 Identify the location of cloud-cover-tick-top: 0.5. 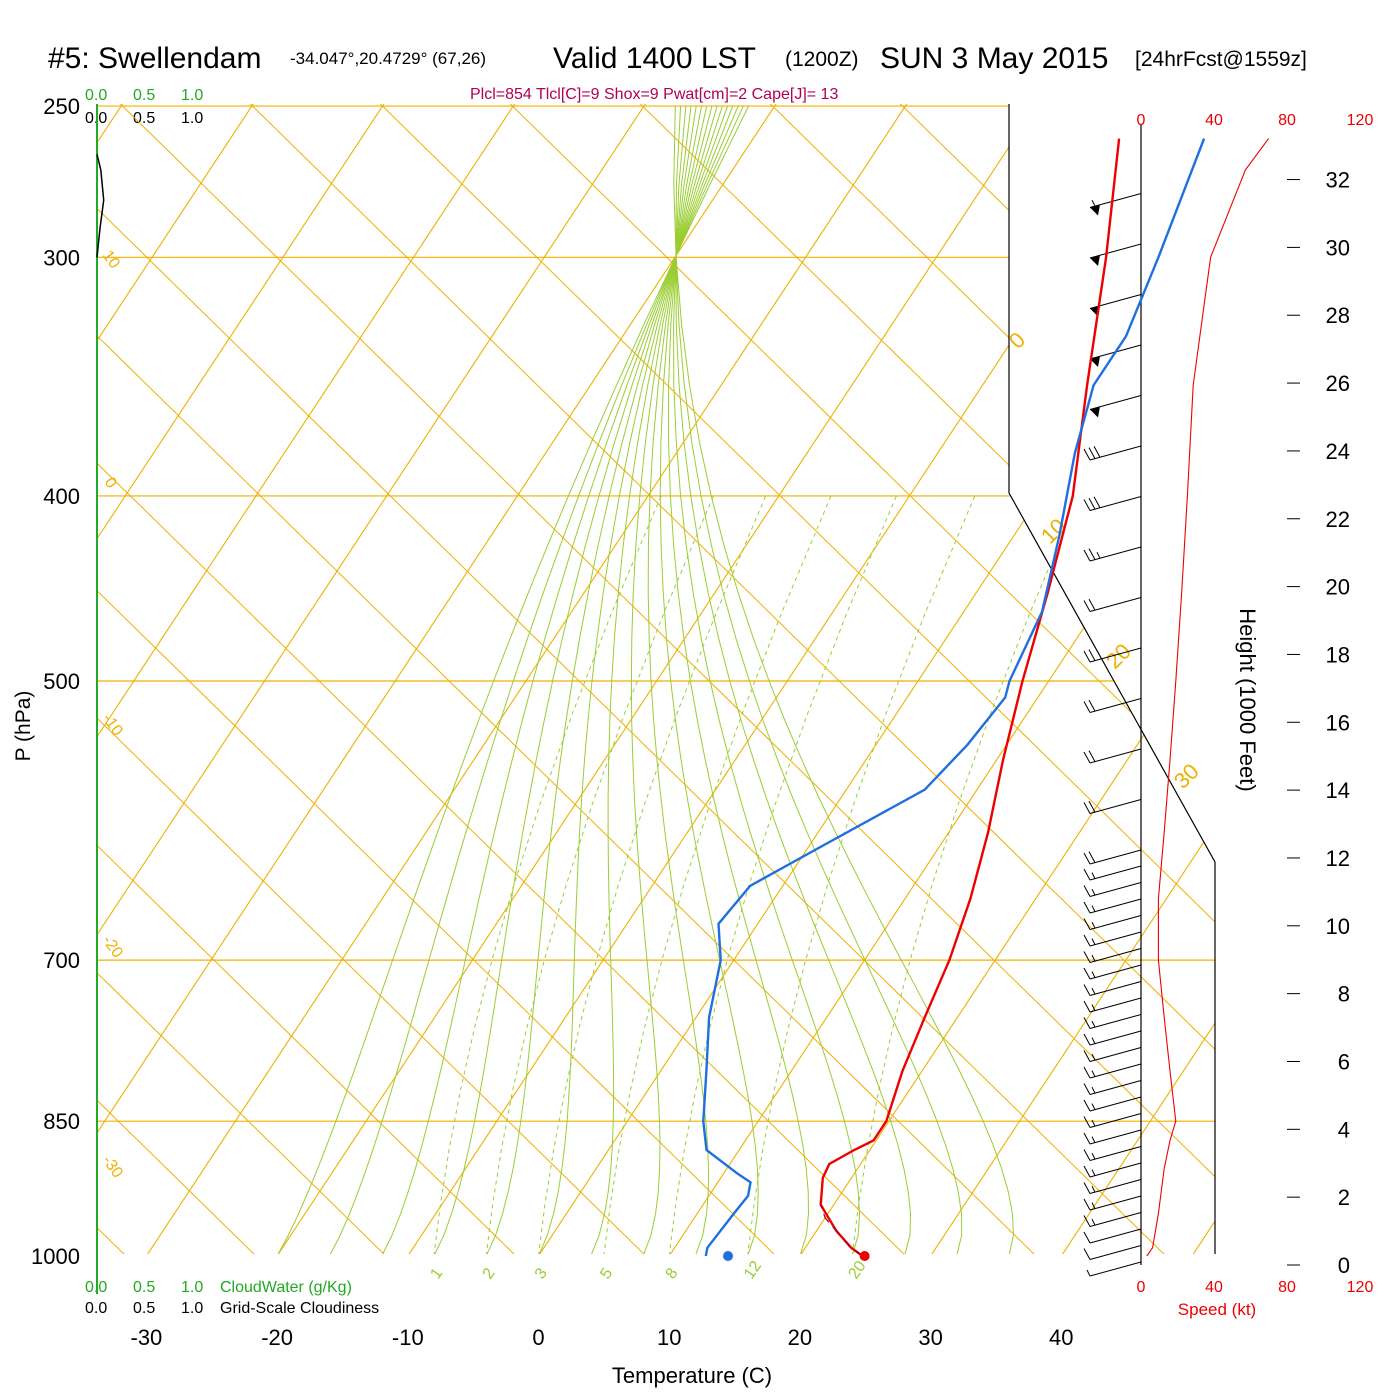
(144, 118).